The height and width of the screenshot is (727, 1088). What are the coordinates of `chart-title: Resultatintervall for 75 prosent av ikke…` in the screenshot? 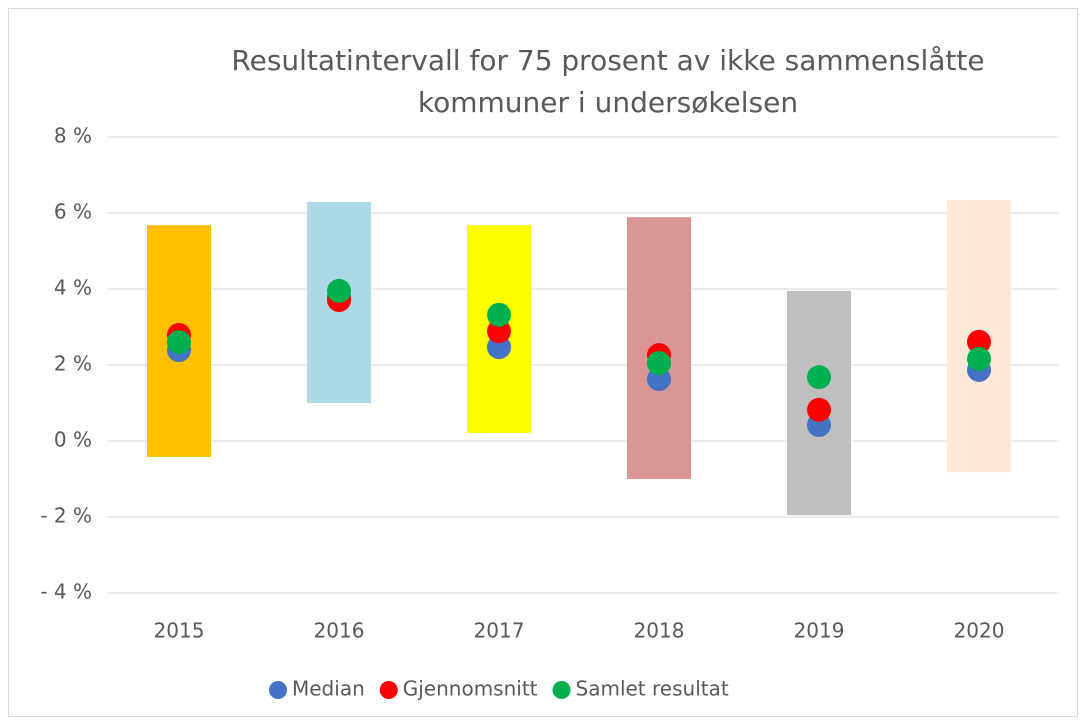 It's located at (608, 81).